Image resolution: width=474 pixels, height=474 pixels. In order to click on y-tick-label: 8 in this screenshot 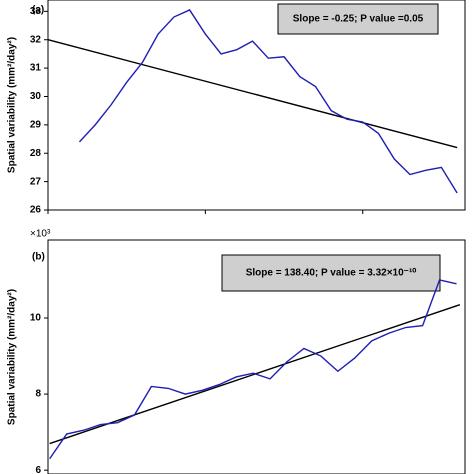, I will do `click(38, 394)`.